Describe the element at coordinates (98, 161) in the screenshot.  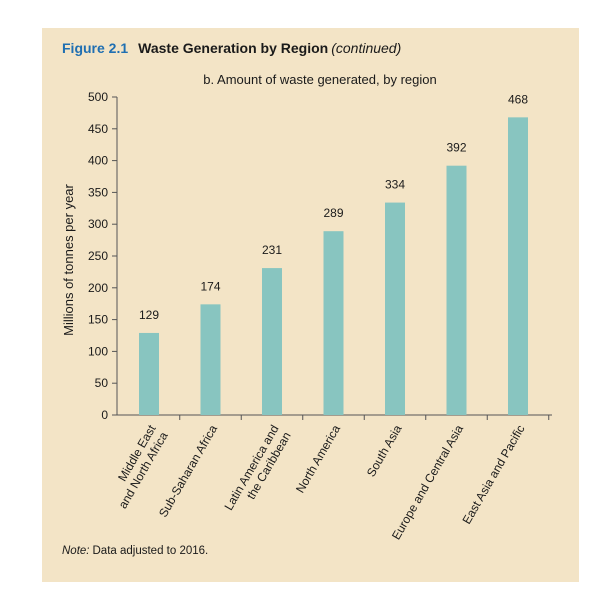
I see `y-tick-label: 400` at that location.